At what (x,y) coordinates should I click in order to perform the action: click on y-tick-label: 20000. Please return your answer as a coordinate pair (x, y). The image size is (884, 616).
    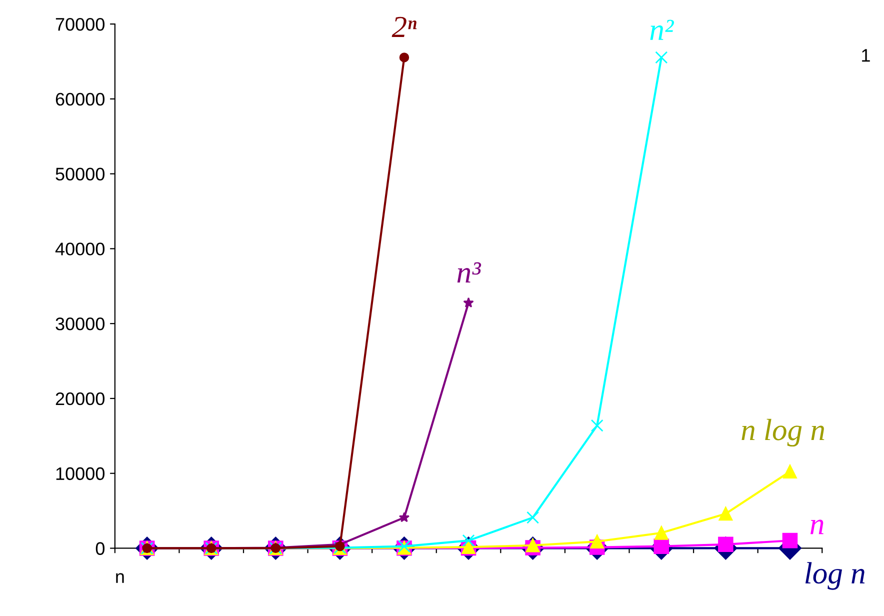
    Looking at the image, I should click on (80, 399).